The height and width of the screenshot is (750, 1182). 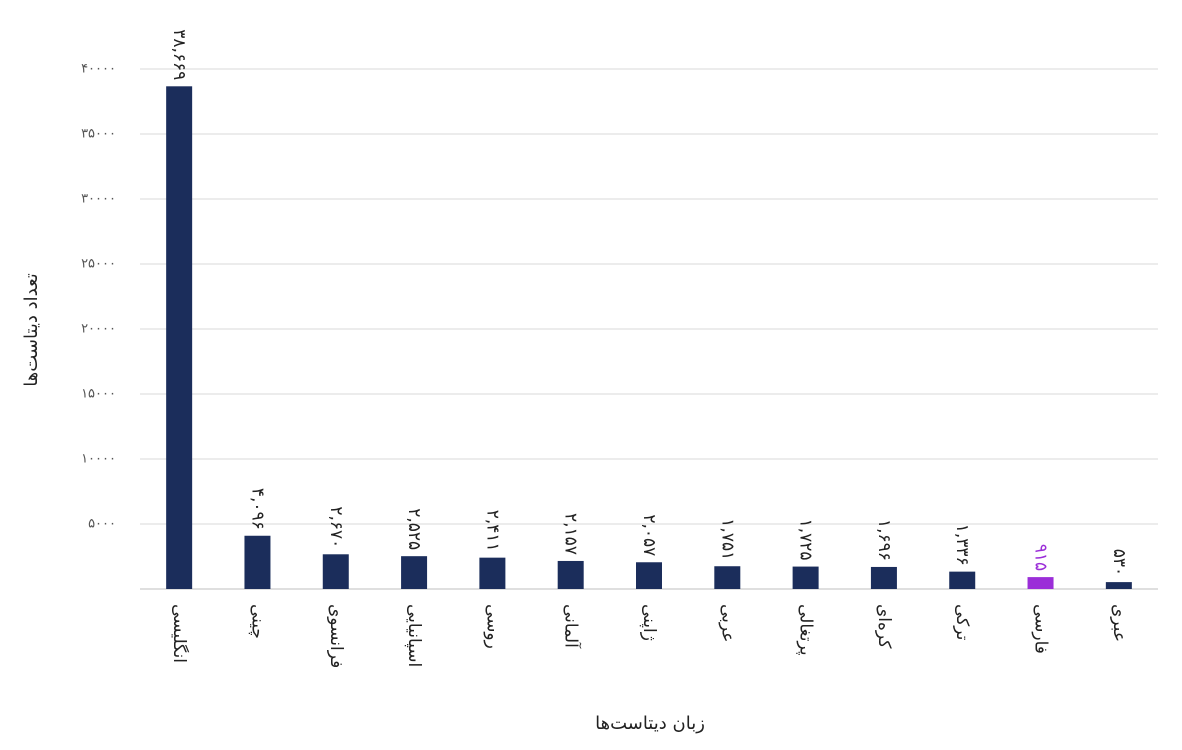 What do you see at coordinates (571, 534) in the screenshot?
I see `value-label: ۲,۱۵۷` at bounding box center [571, 534].